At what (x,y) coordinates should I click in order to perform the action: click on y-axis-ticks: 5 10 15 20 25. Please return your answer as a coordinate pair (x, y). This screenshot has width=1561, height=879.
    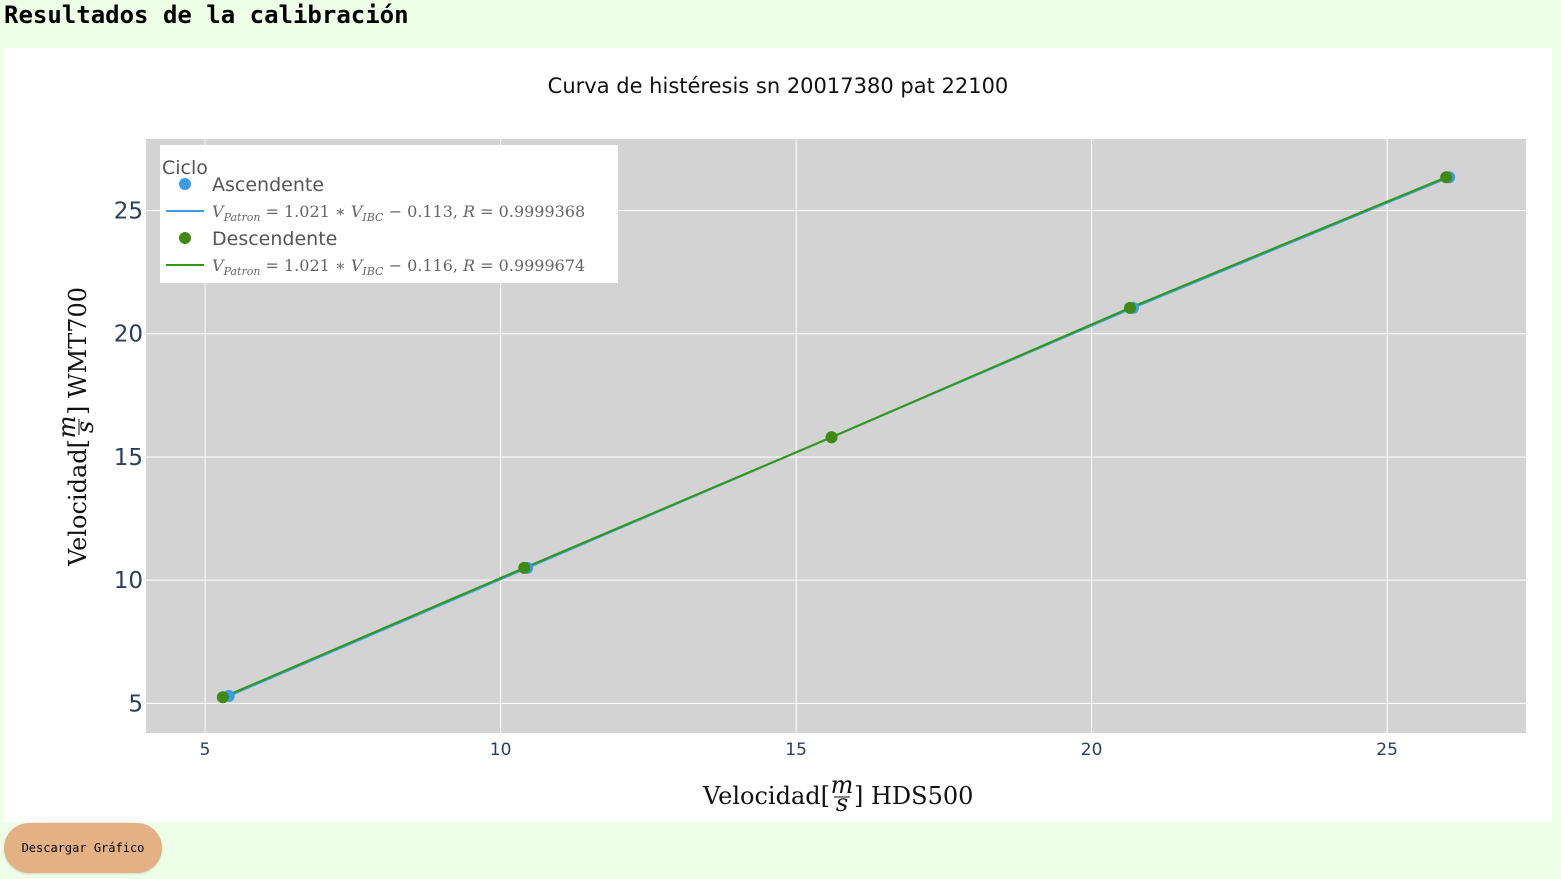
    Looking at the image, I should click on (128, 457).